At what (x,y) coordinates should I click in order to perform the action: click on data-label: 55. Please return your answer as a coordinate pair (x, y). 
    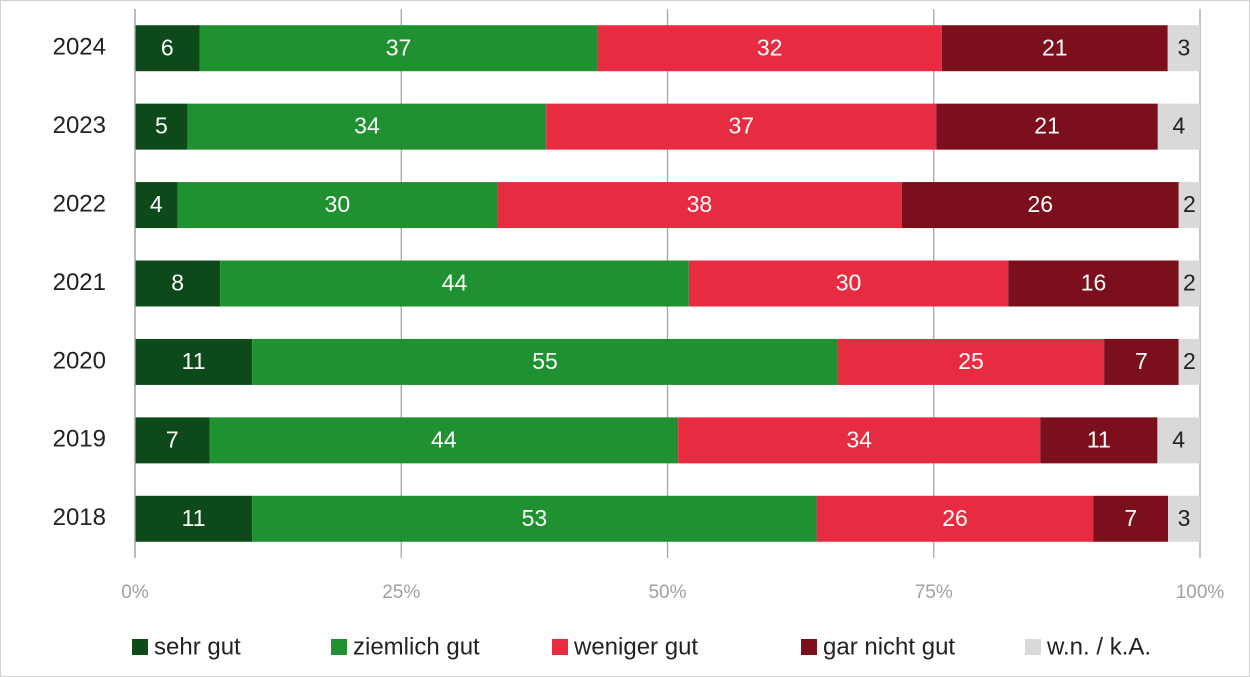
    Looking at the image, I should click on (545, 361).